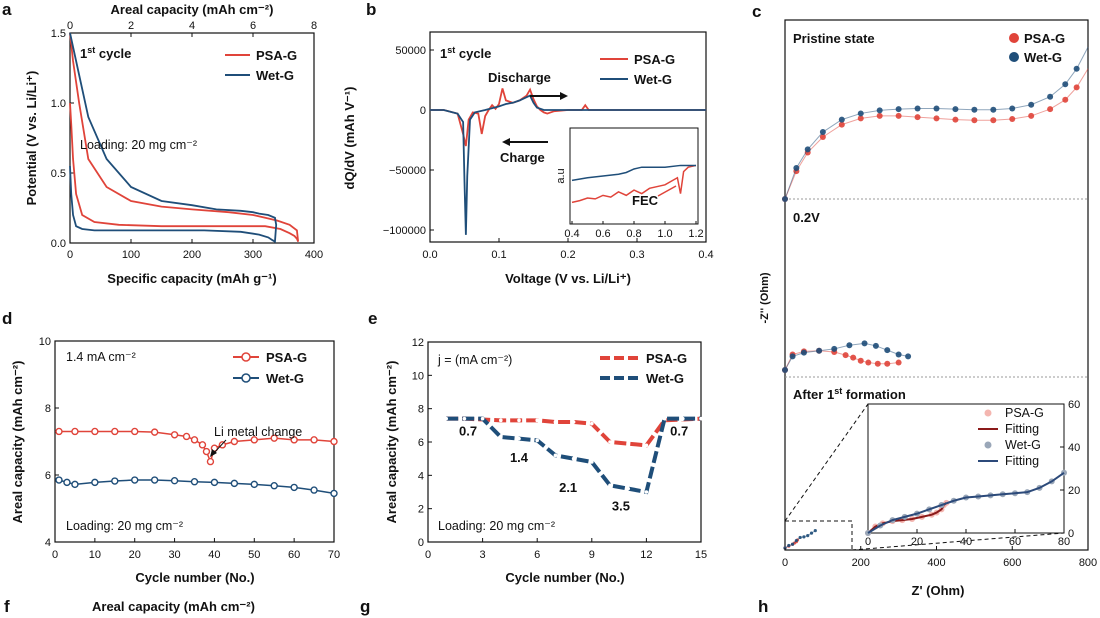 The image size is (1100, 618). Describe the element at coordinates (506, 142) in the screenshot. I see `panel-b-charge-arrowhead` at that location.